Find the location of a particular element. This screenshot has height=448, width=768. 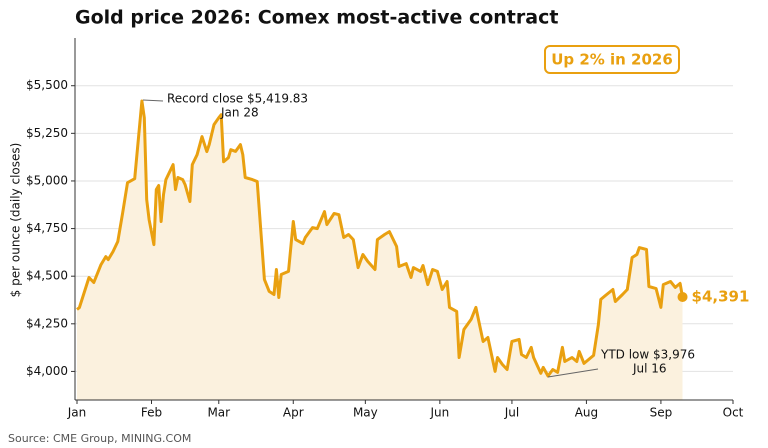

annotation-date: Jan 28 is located at coordinates (239, 113).